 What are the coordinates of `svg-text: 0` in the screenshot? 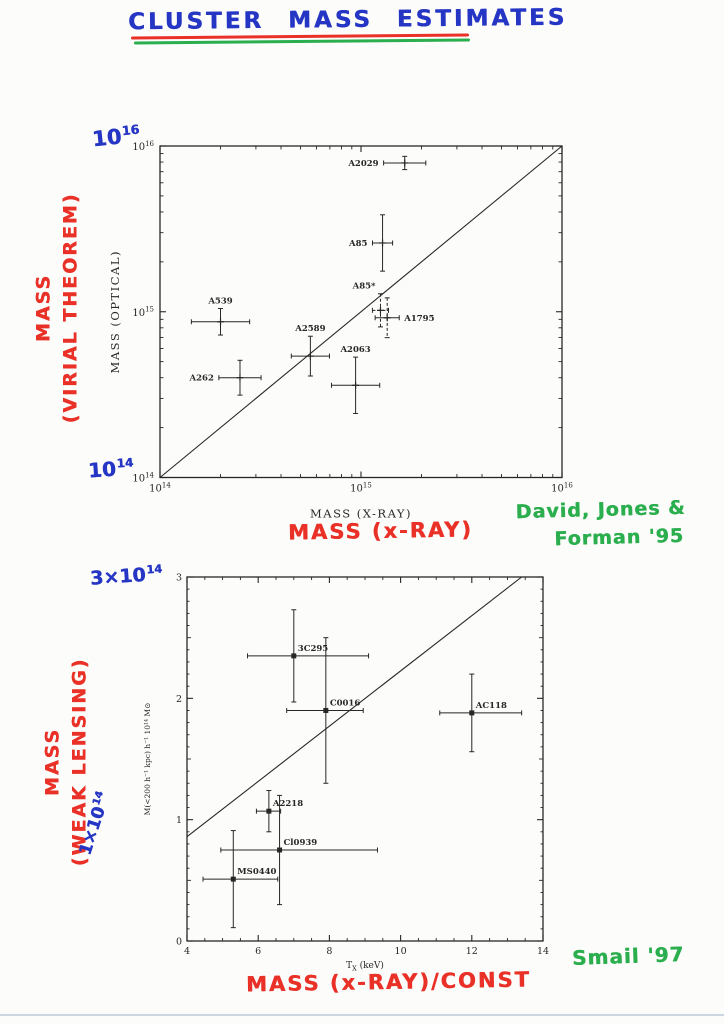 It's located at (179, 942).